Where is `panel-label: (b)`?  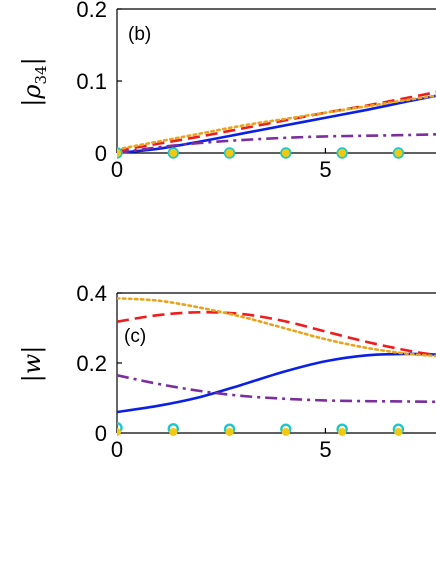 panel-label: (b) is located at coordinates (139, 34).